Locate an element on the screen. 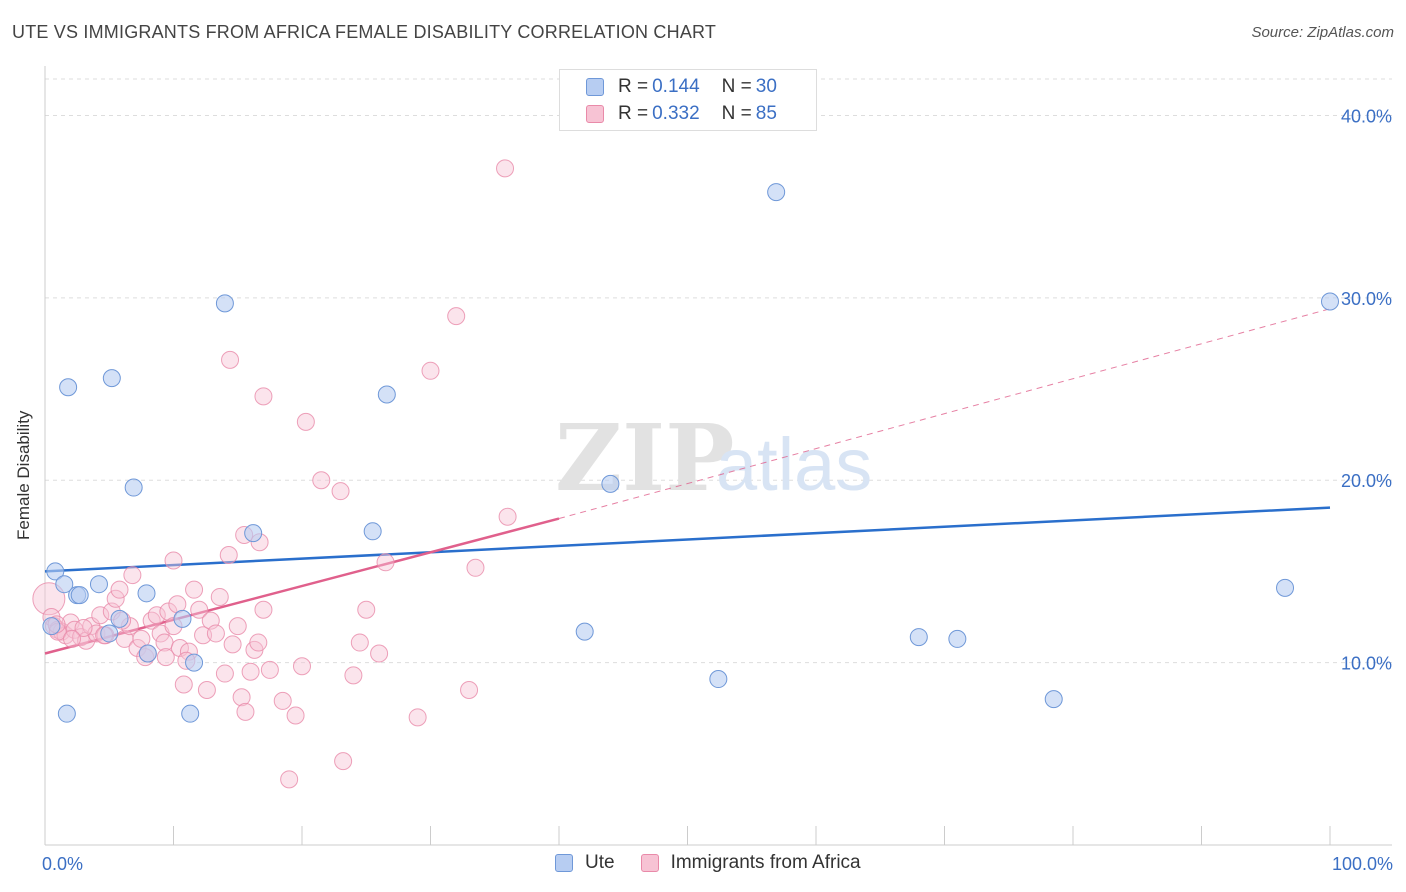  n-label: N = is located at coordinates (736, 86).